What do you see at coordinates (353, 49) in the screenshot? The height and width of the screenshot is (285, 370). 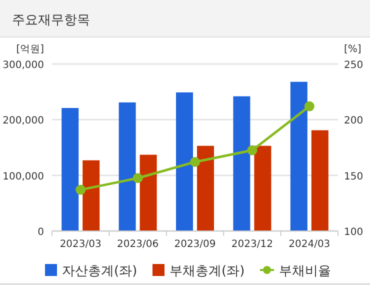 I see `y2-axis-title: [%]` at bounding box center [353, 49].